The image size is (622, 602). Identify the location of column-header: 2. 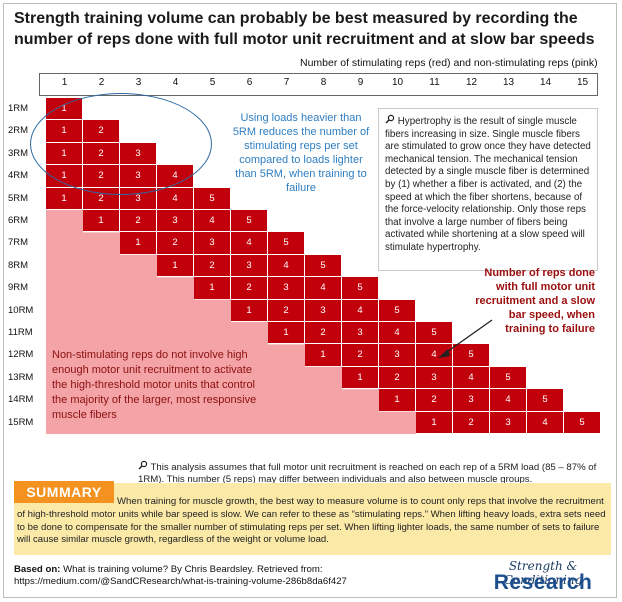
(101, 82).